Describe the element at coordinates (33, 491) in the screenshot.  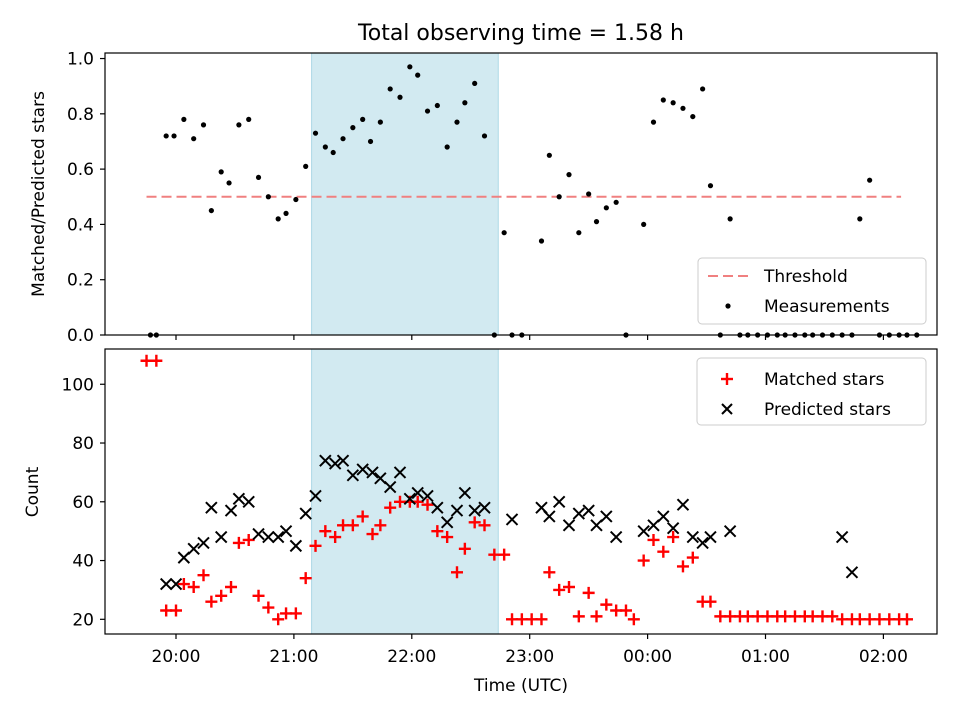
I see `bottom-y-axis-label: Count` at that location.